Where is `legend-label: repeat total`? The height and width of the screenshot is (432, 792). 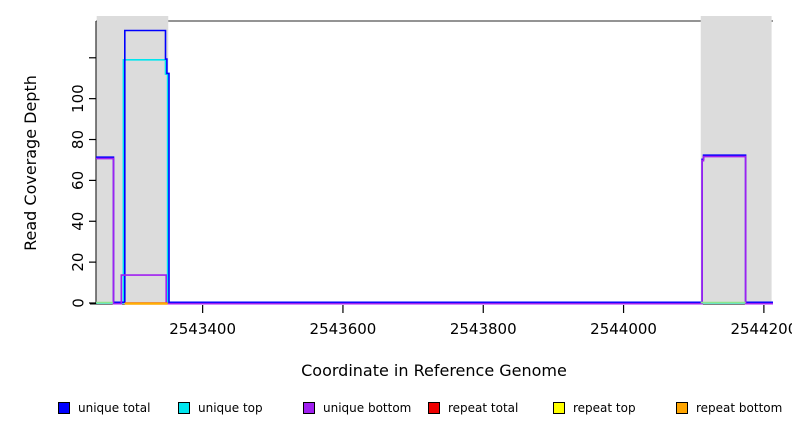
legend-label: repeat total is located at coordinates (483, 408).